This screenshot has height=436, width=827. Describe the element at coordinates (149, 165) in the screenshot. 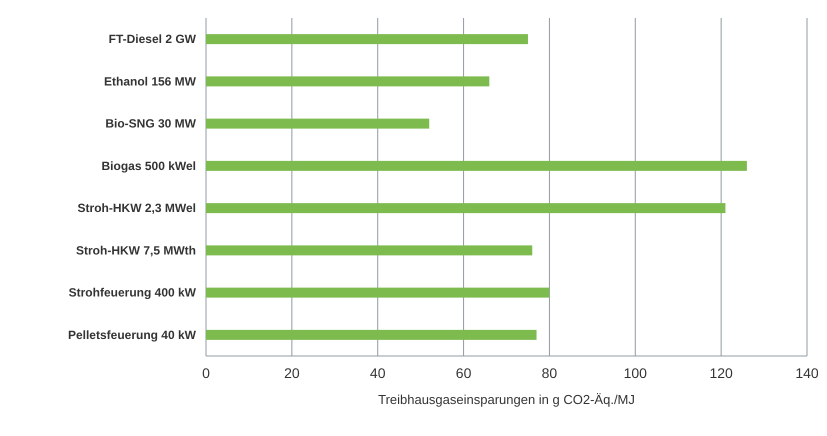

I see `y-tick-label: Biogas 500 kWel` at that location.